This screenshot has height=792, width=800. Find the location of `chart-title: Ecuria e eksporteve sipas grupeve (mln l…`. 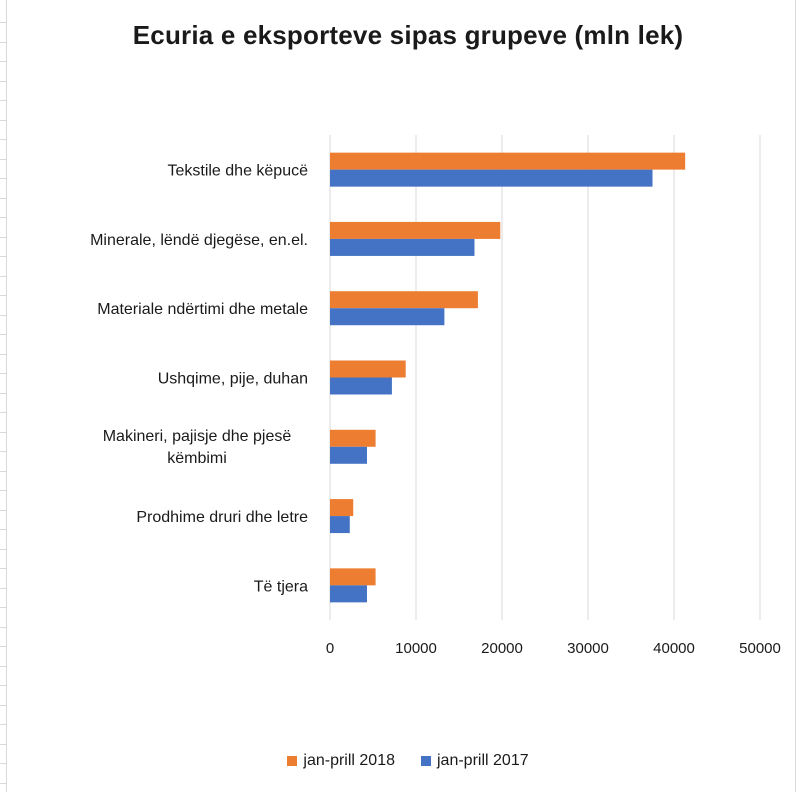

chart-title: Ecuria e eksporteve sipas grupeve (mln l… is located at coordinates (408, 35).